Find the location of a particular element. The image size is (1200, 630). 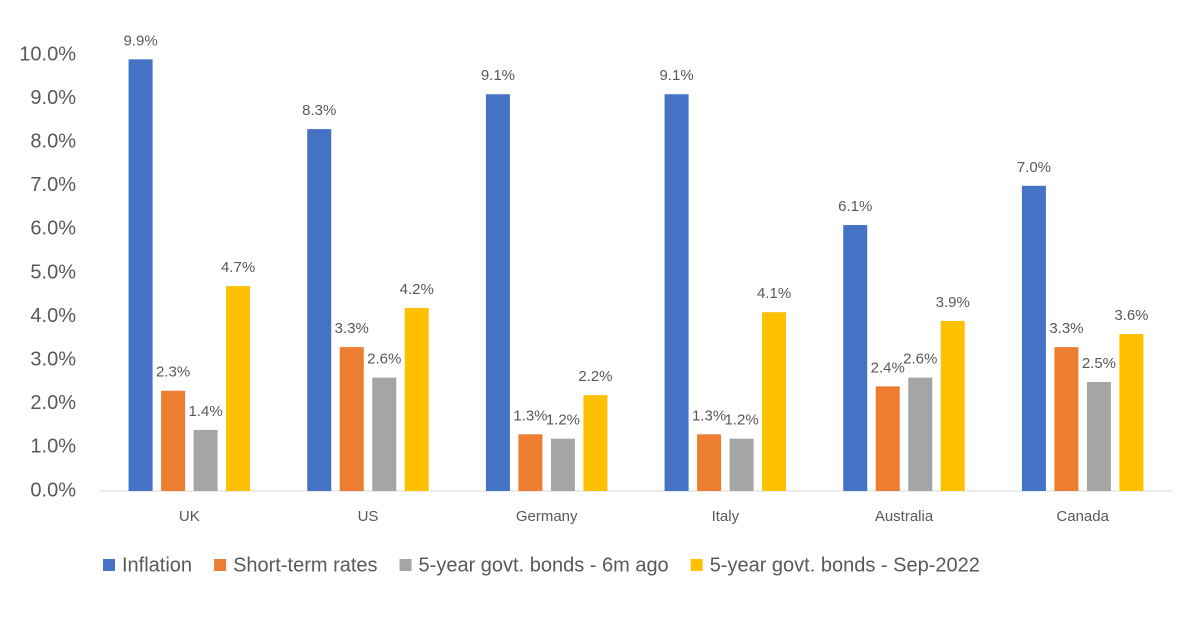

legend-label: 5-year govt. bonds - Sep-2022 is located at coordinates (845, 565).